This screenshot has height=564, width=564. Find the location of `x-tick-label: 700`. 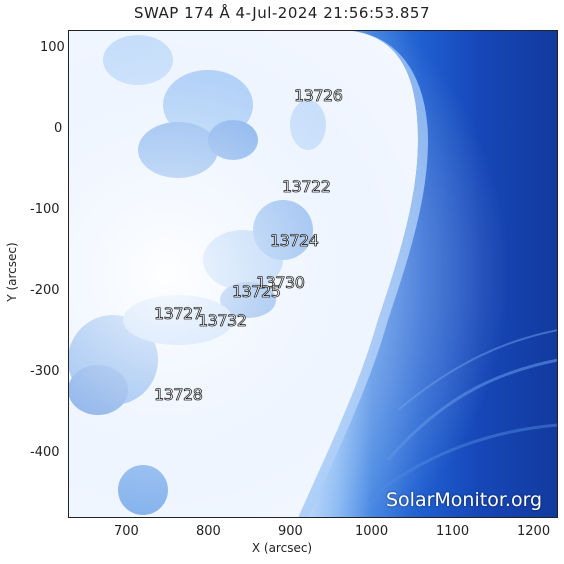

x-tick-label: 700 is located at coordinates (126, 531).